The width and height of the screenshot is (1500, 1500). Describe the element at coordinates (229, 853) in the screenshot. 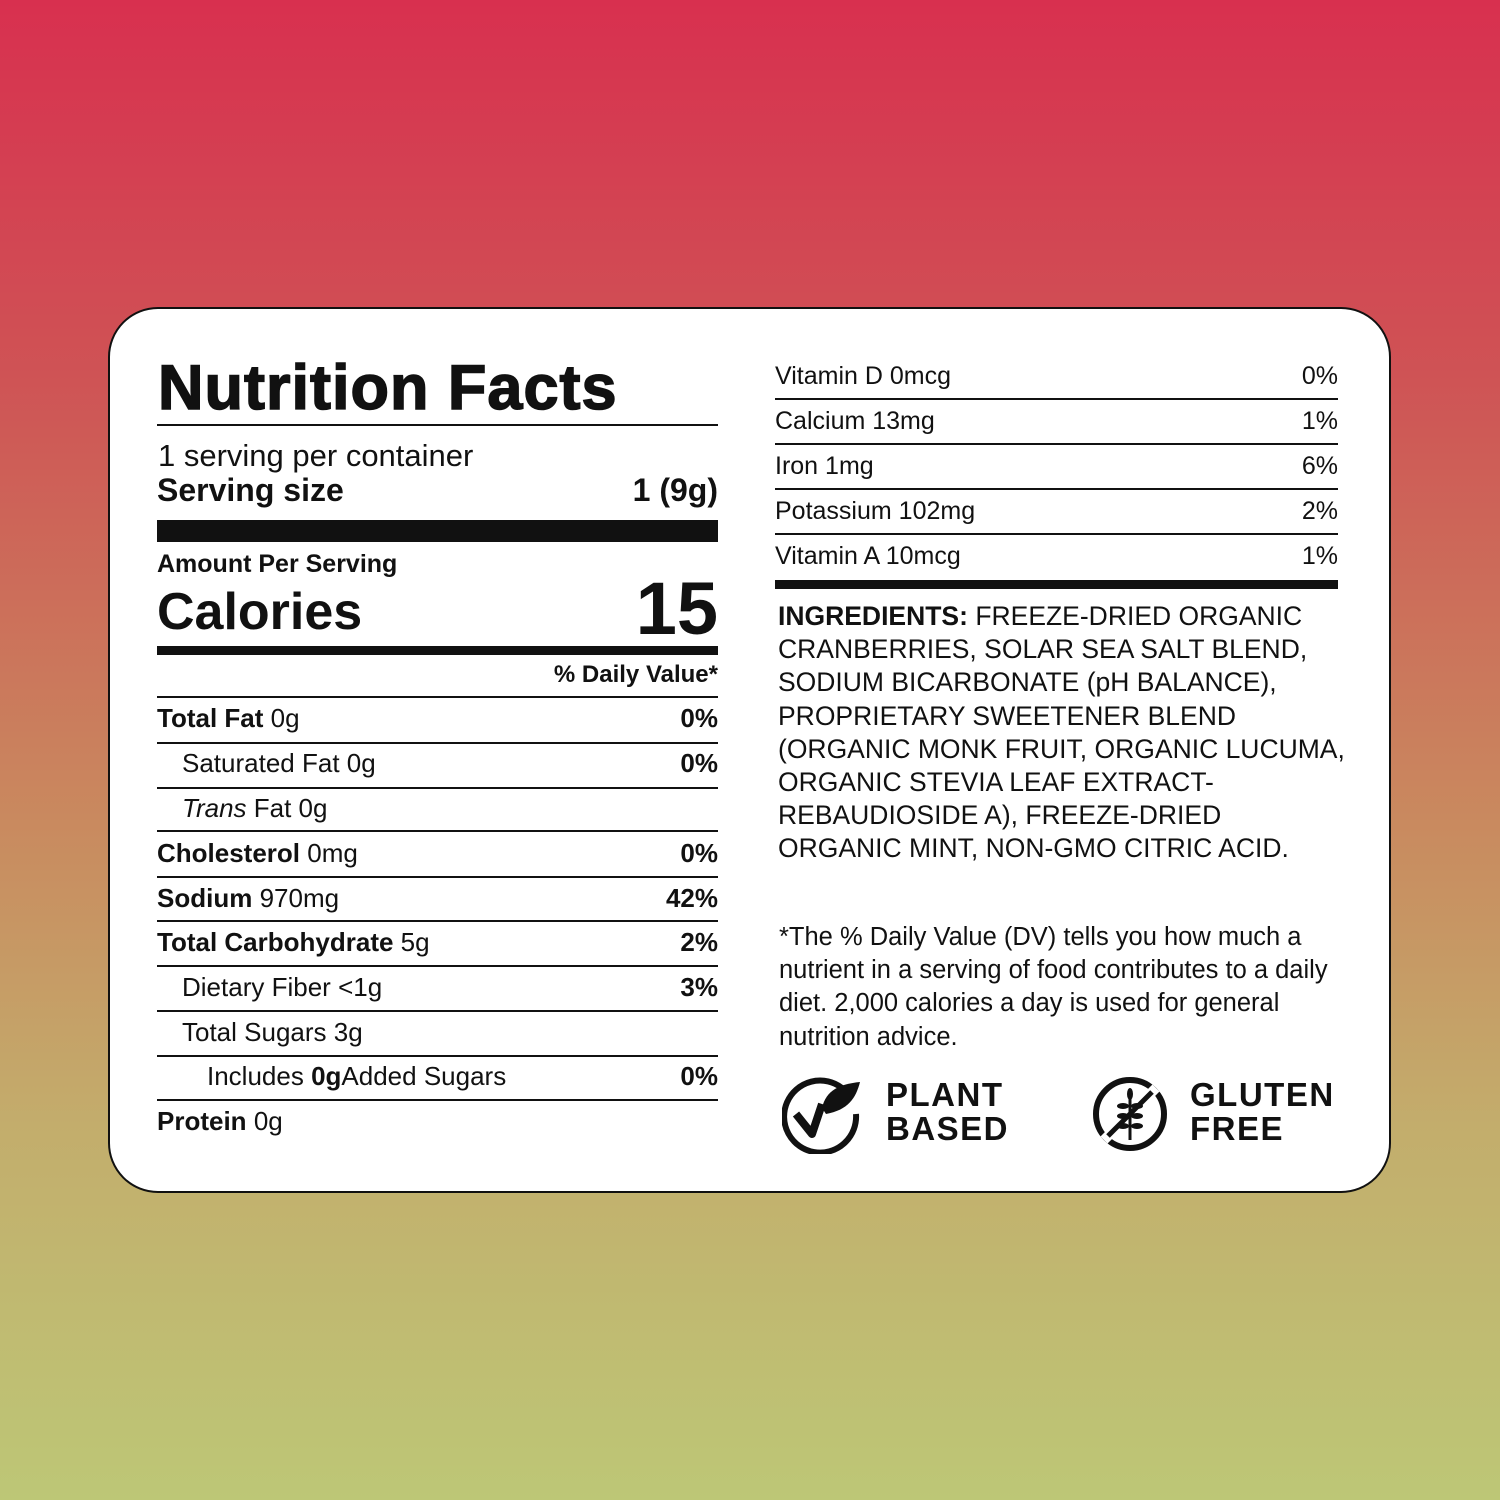

I see `nutrient-label: Cholesterol` at that location.